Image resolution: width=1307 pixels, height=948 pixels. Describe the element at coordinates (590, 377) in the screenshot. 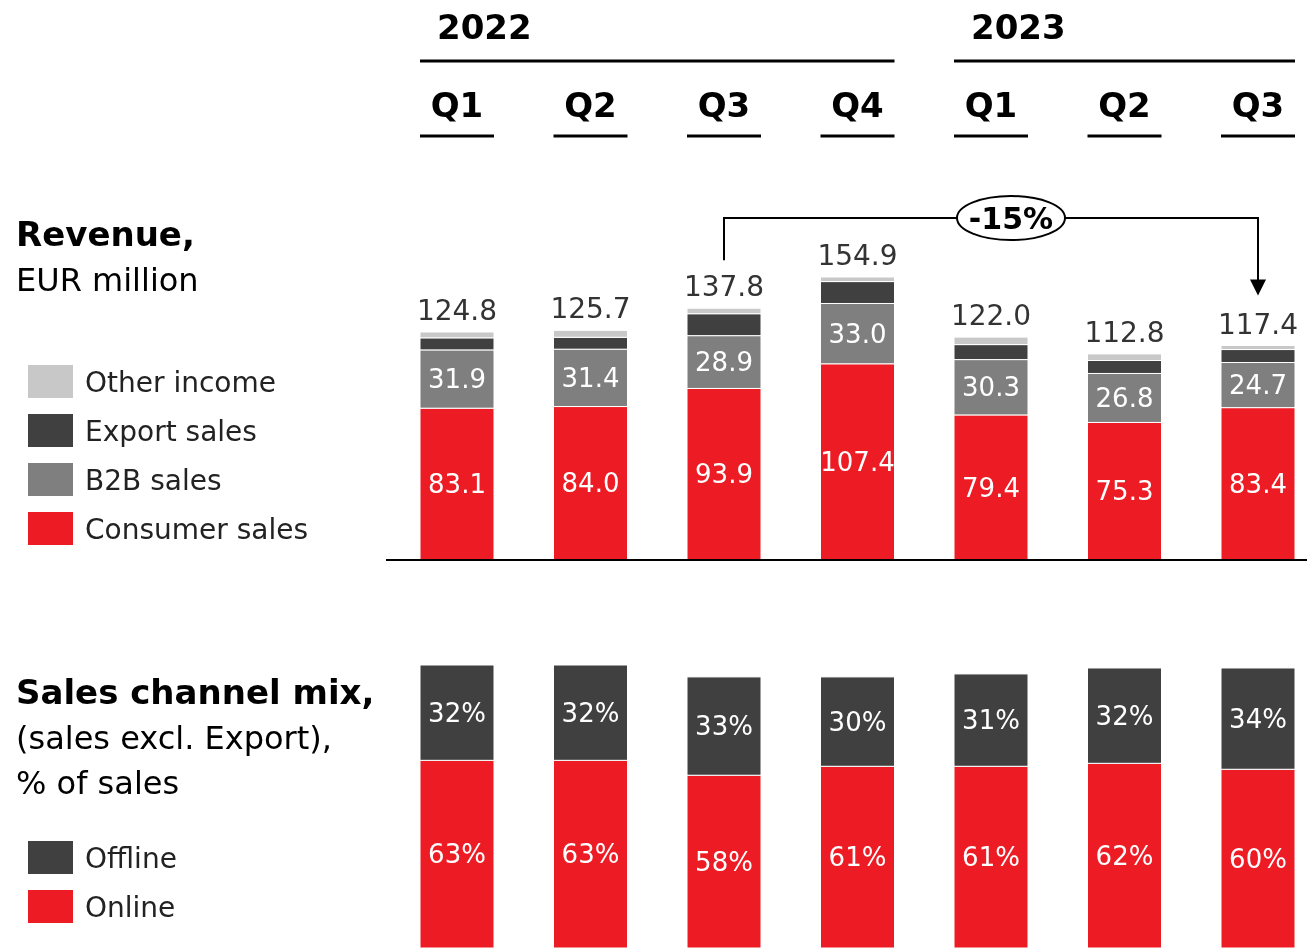

I see `data-label: 31.4` at that location.